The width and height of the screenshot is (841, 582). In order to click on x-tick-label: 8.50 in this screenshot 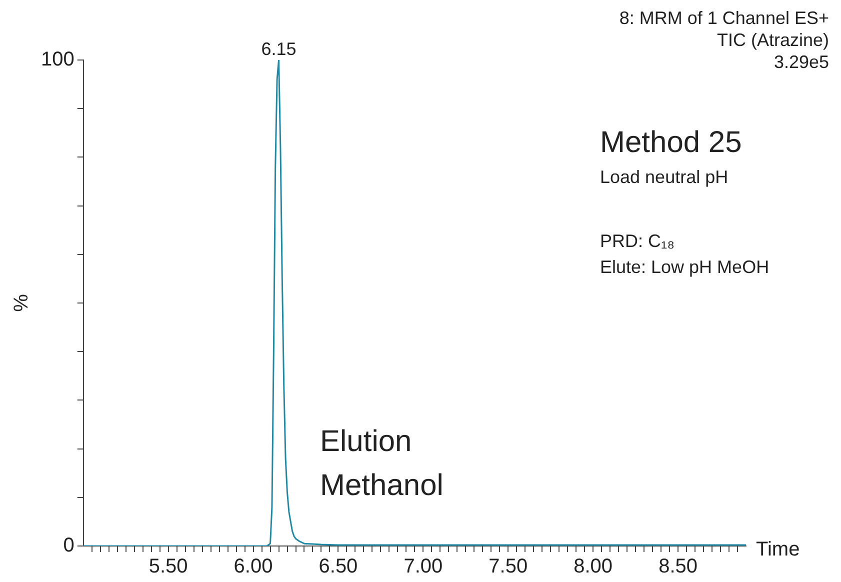, I will do `click(678, 567)`.